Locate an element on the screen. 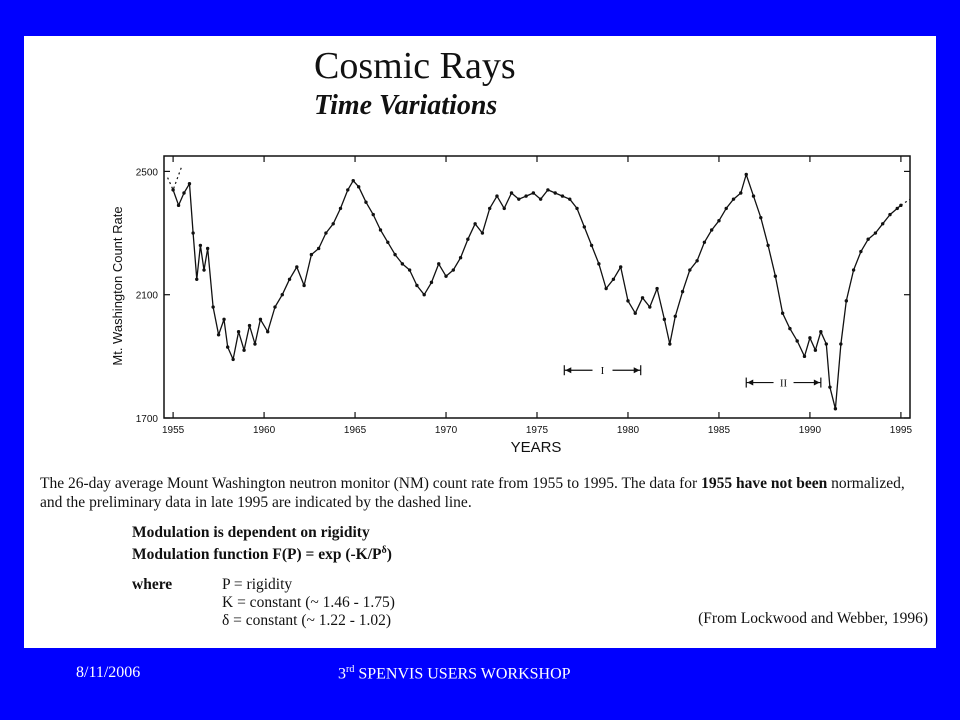  x-tick-label: 1995 is located at coordinates (901, 430).